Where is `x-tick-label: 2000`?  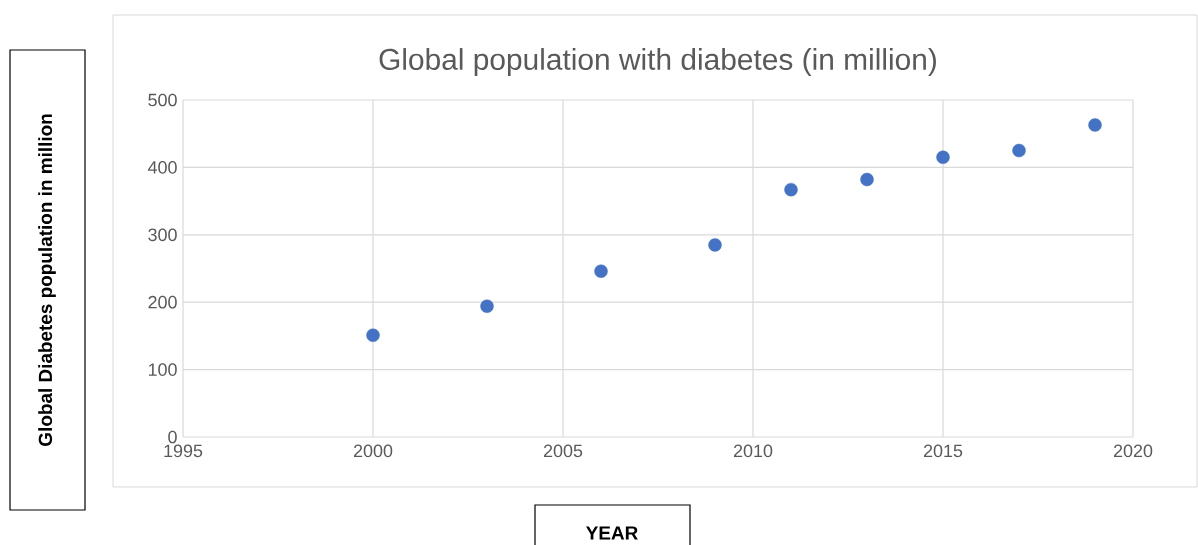 x-tick-label: 2000 is located at coordinates (373, 451).